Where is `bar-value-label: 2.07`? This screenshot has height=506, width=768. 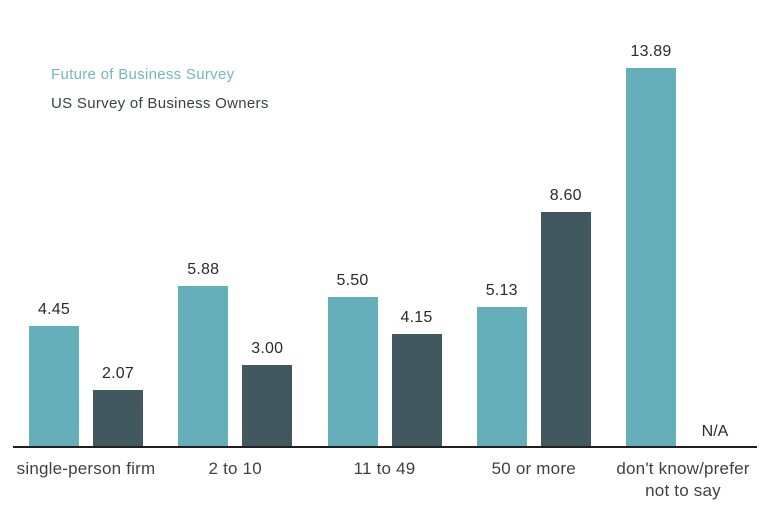 bar-value-label: 2.07 is located at coordinates (118, 374).